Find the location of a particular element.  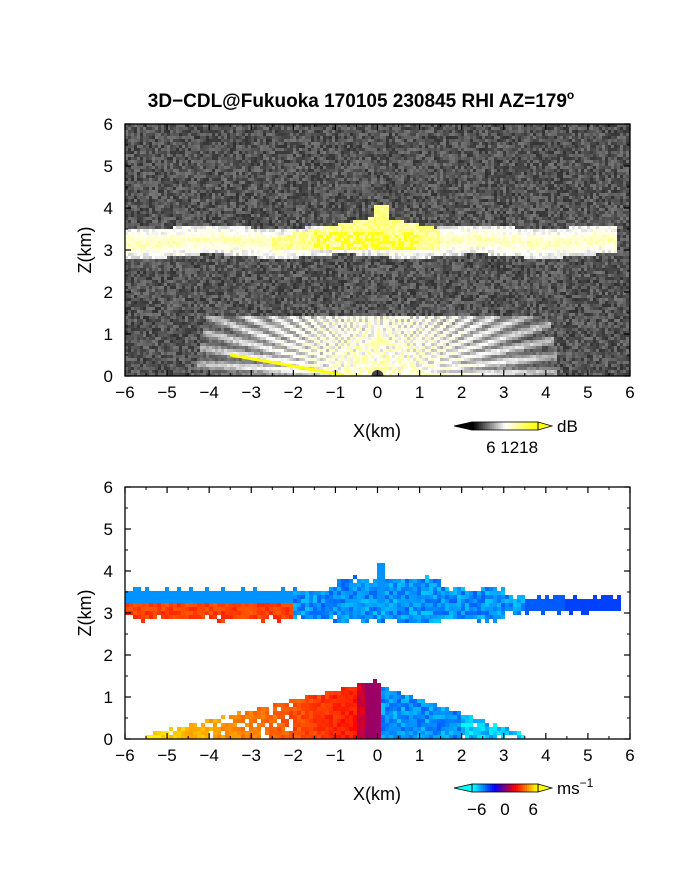

reflectivity-colorbar: 6 12 18 dB is located at coordinates (515, 437).